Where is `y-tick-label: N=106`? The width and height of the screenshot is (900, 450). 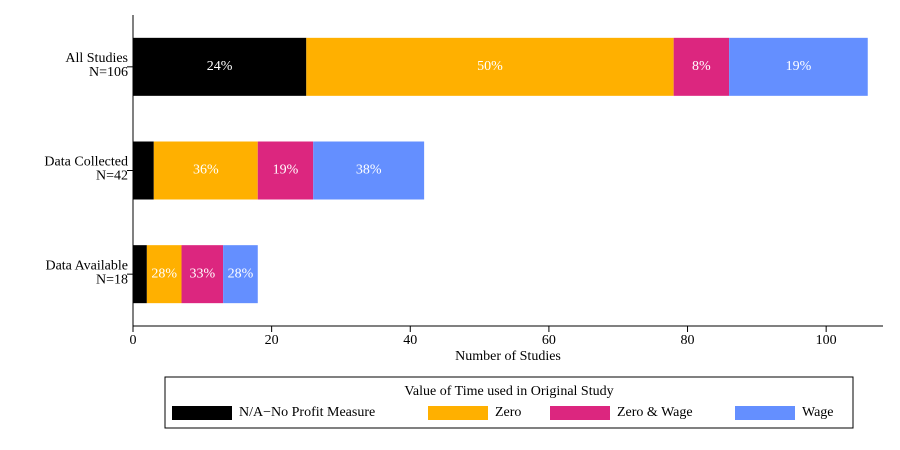 y-tick-label: N=106 is located at coordinates (108, 72).